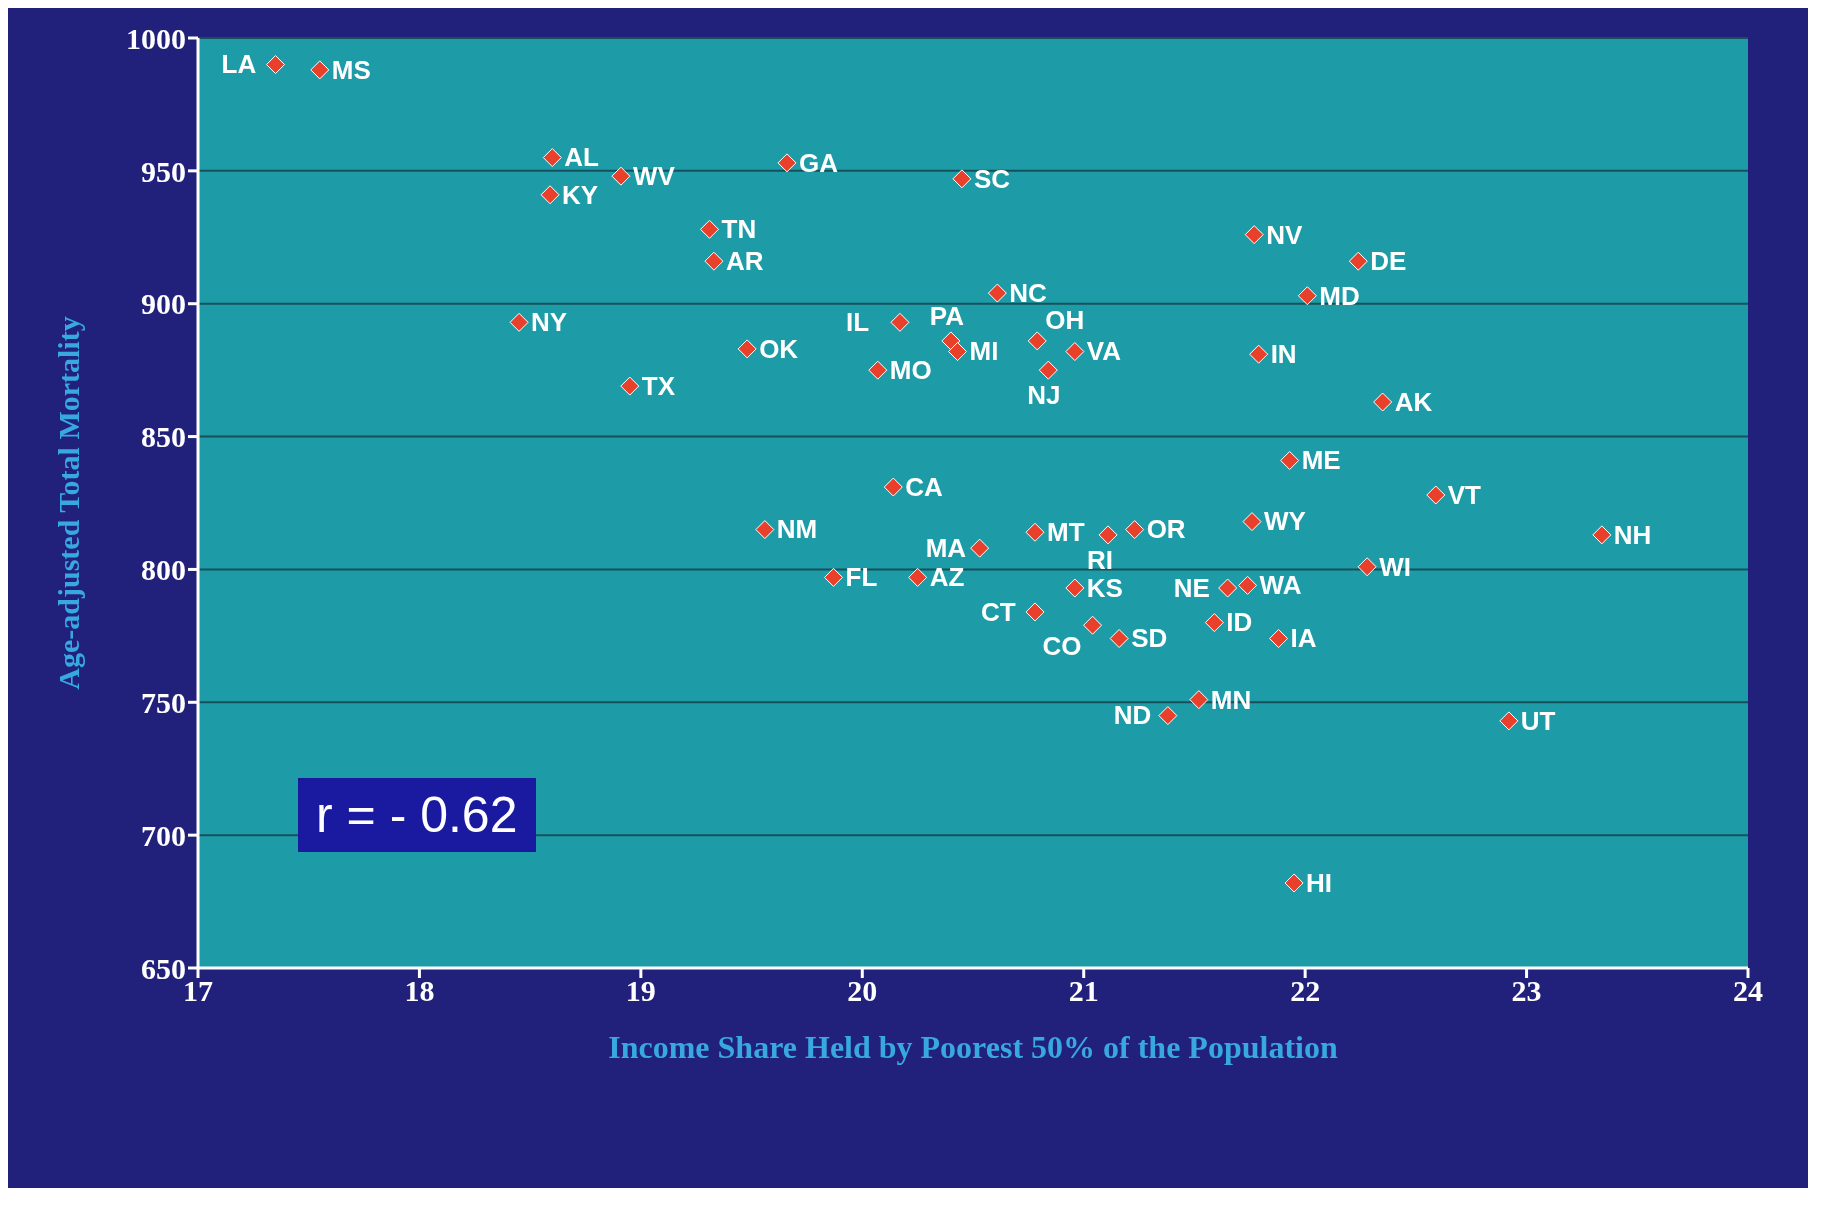  I want to click on annotation: DE, so click(1388, 261).